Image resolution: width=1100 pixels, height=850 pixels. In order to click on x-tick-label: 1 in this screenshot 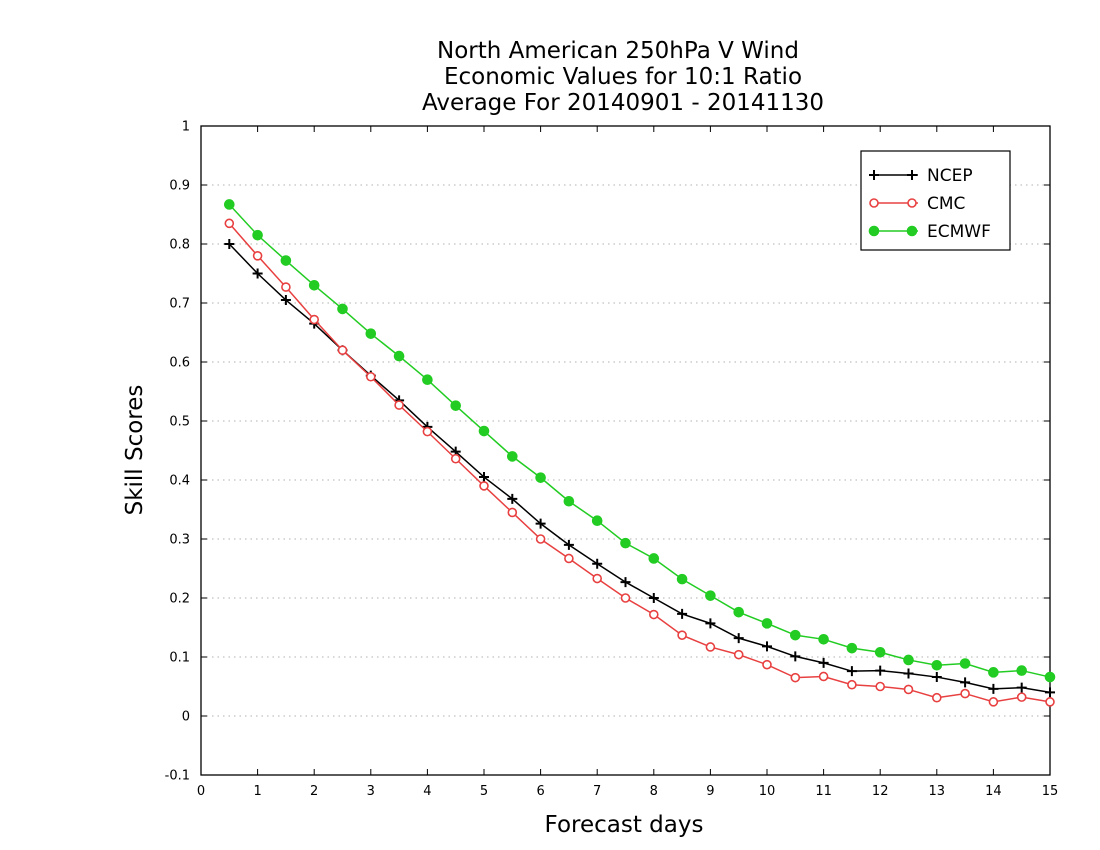, I will do `click(257, 791)`.